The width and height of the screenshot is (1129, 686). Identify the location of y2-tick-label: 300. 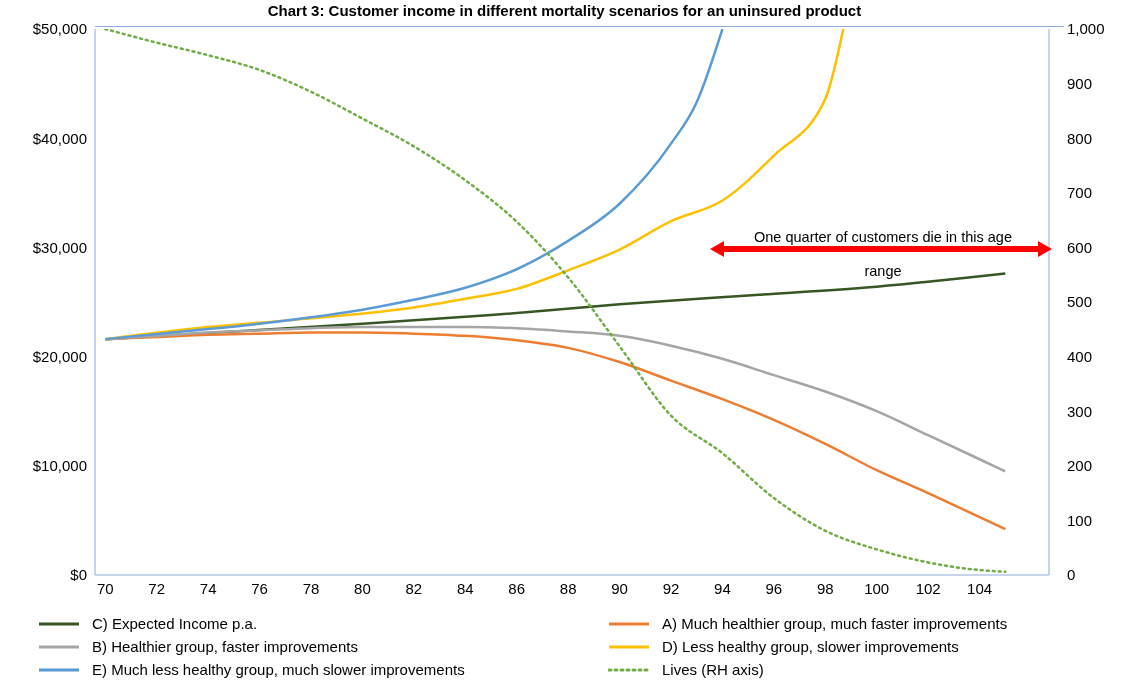
(1080, 411).